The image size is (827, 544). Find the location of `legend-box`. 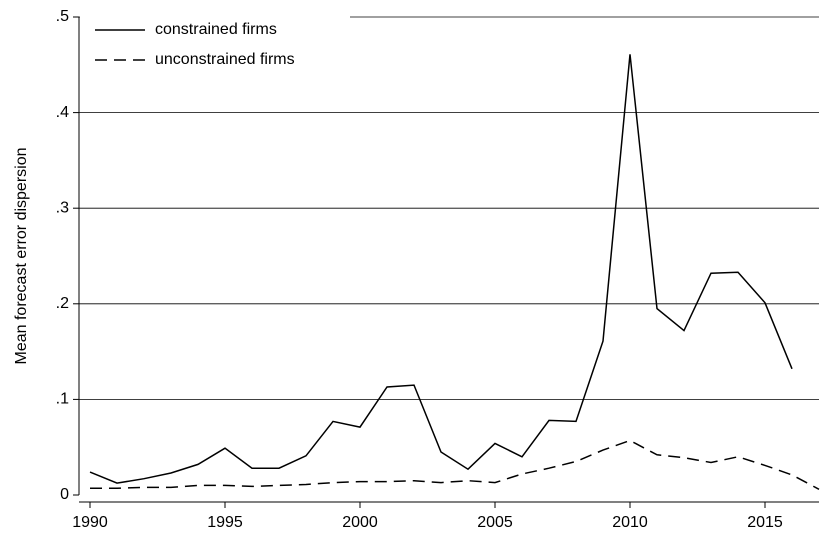

legend-box is located at coordinates (215, 38).